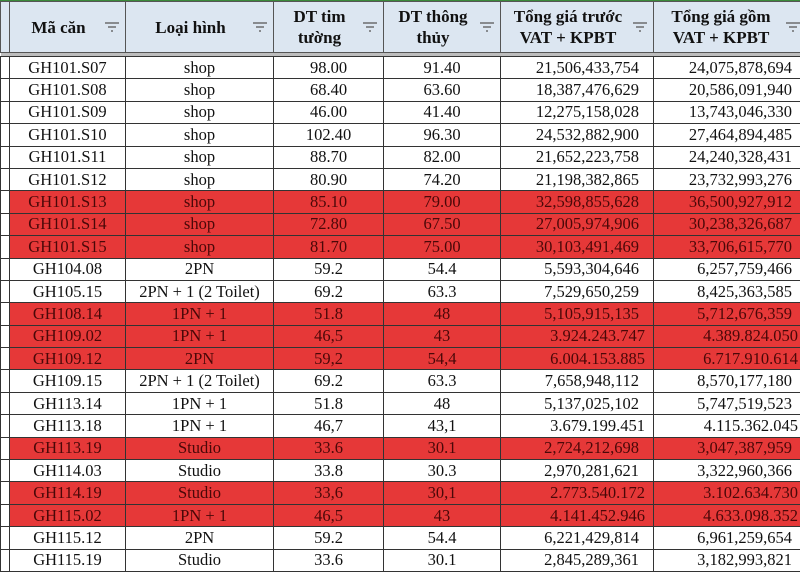 This screenshot has height=573, width=800. I want to click on cell-dt-thong-thuy: 30.1, so click(442, 560).